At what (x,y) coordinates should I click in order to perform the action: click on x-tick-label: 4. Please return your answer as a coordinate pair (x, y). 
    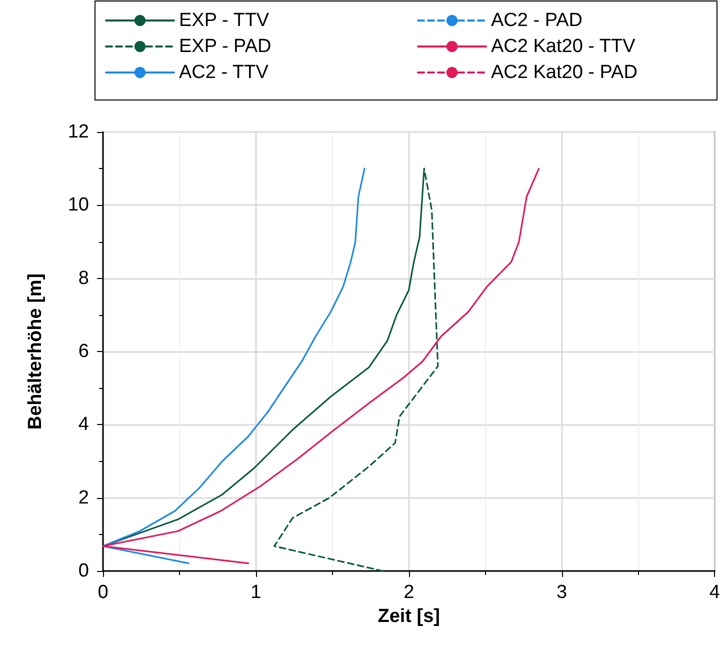
    Looking at the image, I should click on (714, 592).